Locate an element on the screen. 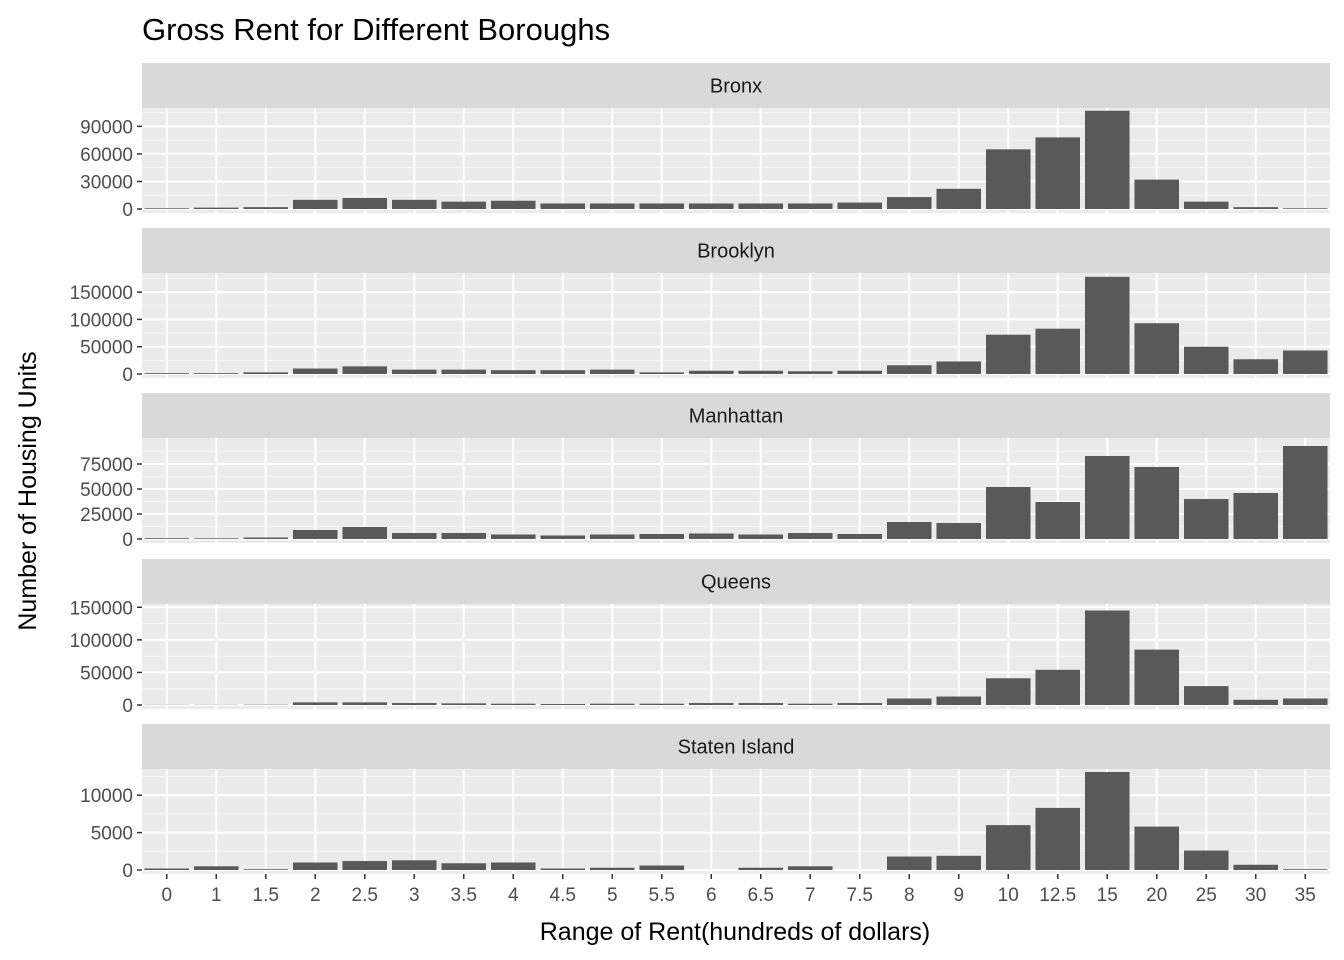 This screenshot has width=1344, height=960. facet-strip-label: Bronx is located at coordinates (736, 87).